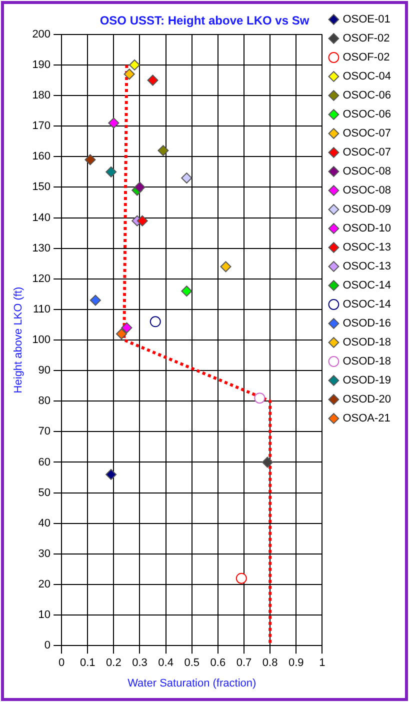 The height and width of the screenshot is (702, 409). Describe the element at coordinates (44, 462) in the screenshot. I see `y-tick-label: 60` at that location.